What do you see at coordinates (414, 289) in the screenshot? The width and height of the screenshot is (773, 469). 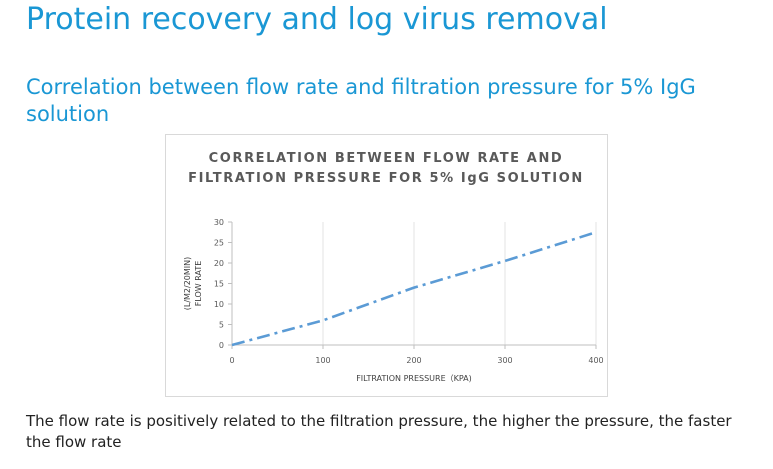 I see `series-line` at bounding box center [414, 289].